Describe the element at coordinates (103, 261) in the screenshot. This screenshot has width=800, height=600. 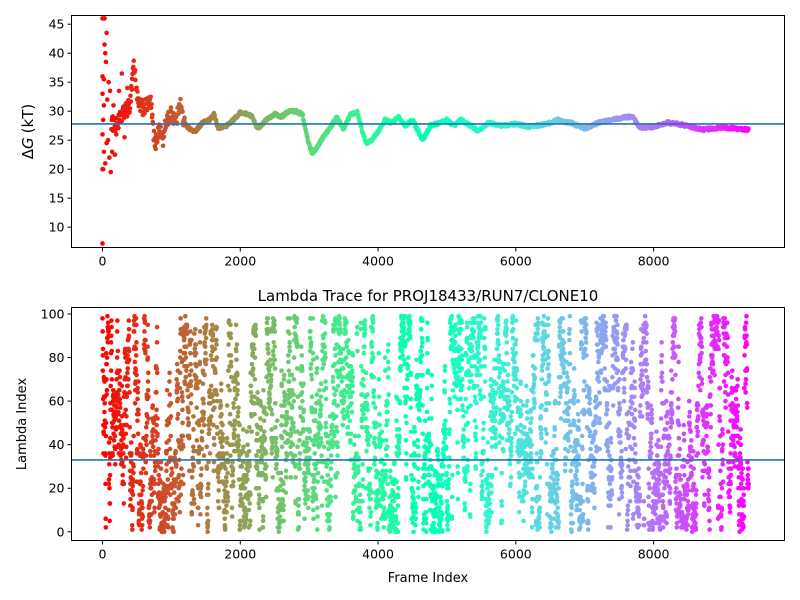
I see `delta-g-x-tick-label: 0` at that location.